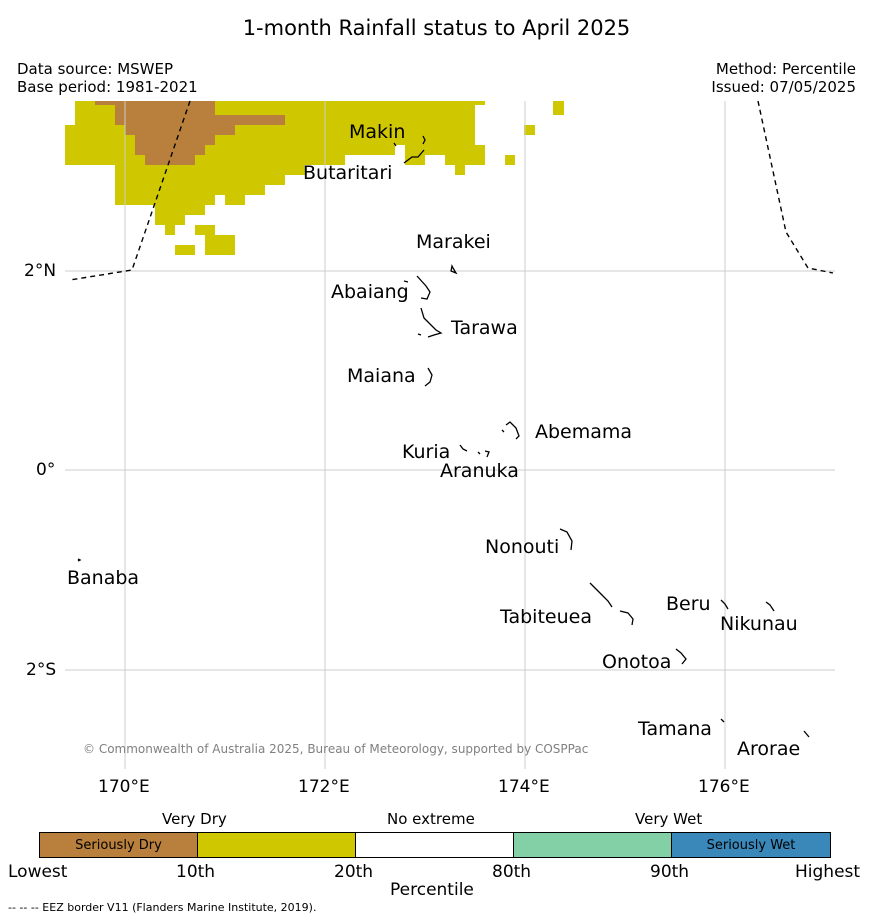  What do you see at coordinates (453, 242) in the screenshot?
I see `place-label-marakei: Marakei` at bounding box center [453, 242].